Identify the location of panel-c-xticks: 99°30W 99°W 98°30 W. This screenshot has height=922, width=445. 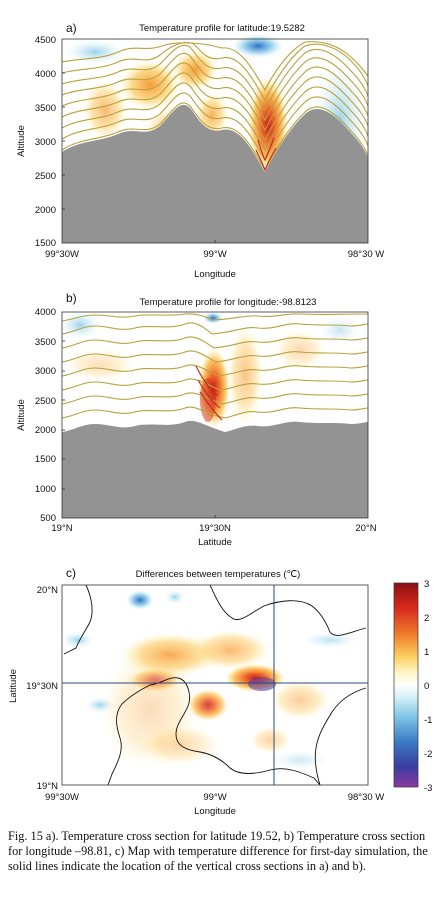
(214, 797).